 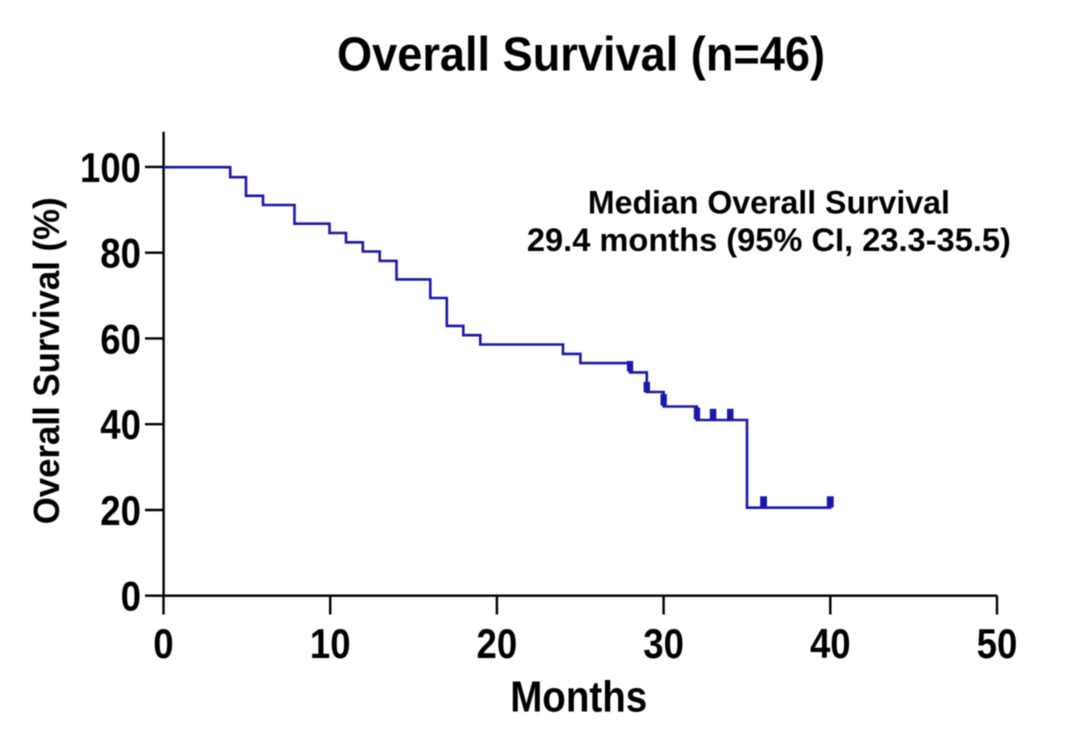 I want to click on svg-text: 50, so click(x=997, y=643).